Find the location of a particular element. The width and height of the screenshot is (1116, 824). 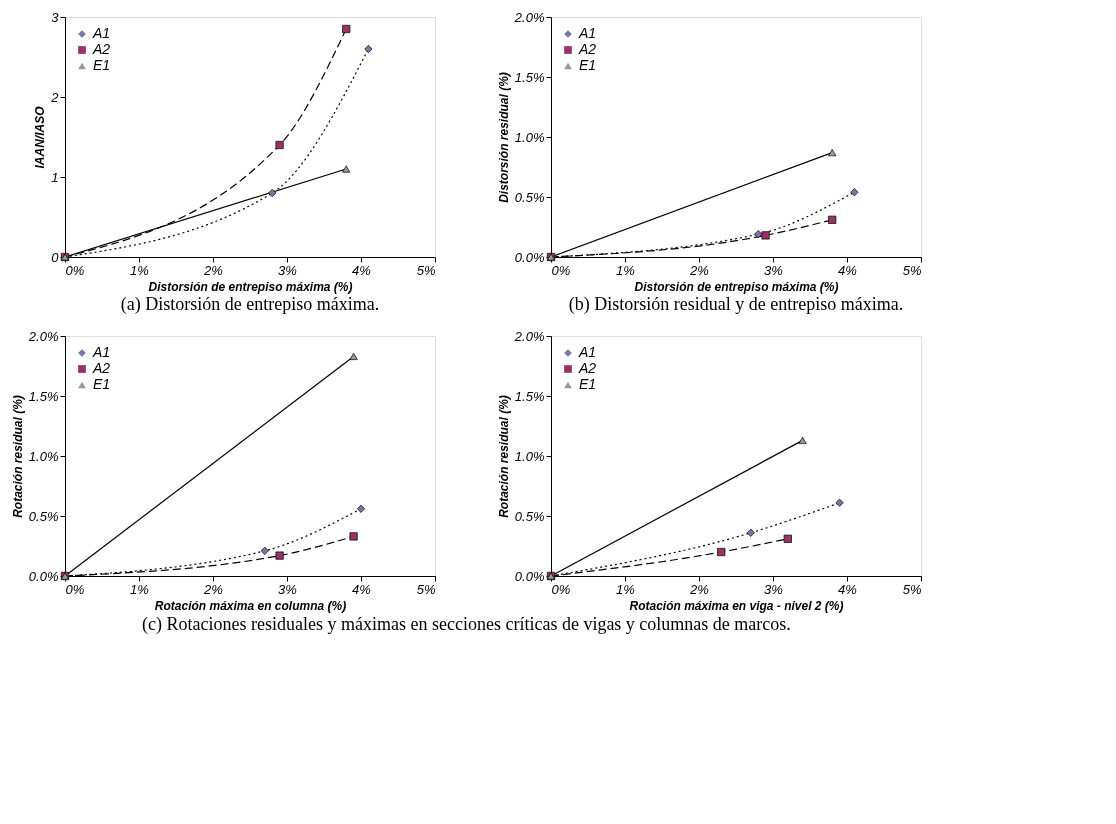

y-tick-label: 0 is located at coordinates (55, 257).